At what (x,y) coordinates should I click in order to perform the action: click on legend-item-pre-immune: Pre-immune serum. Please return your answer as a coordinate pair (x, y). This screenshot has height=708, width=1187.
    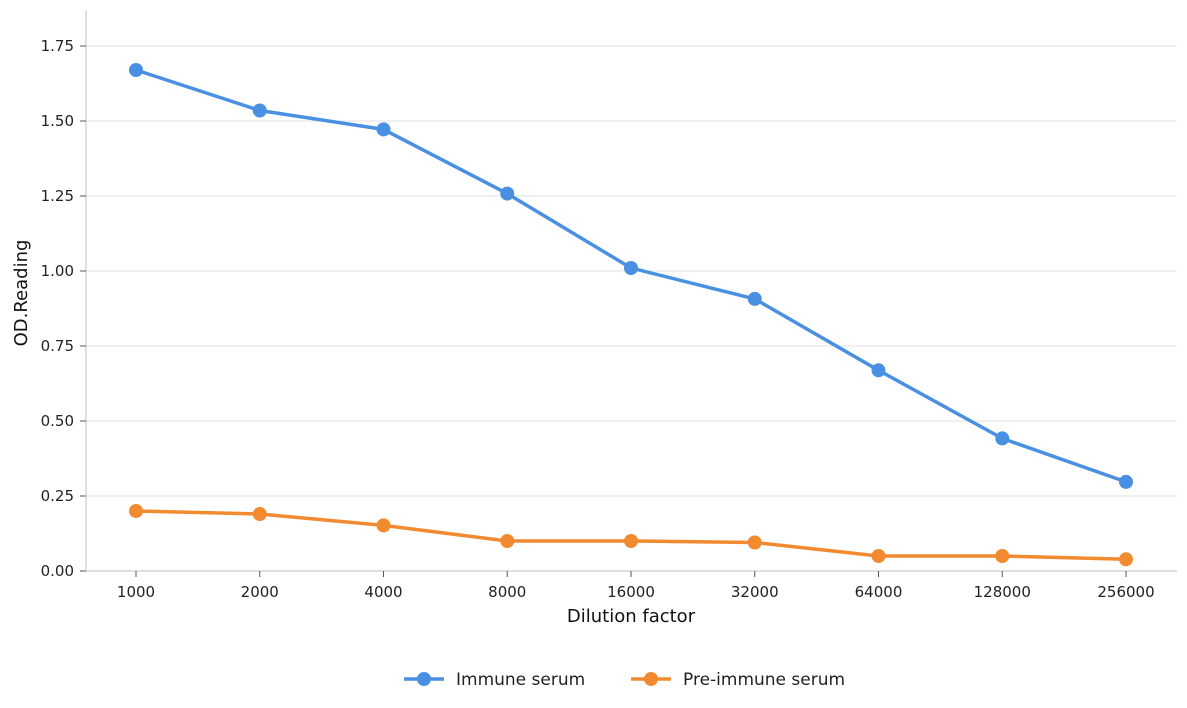
    Looking at the image, I should click on (738, 680).